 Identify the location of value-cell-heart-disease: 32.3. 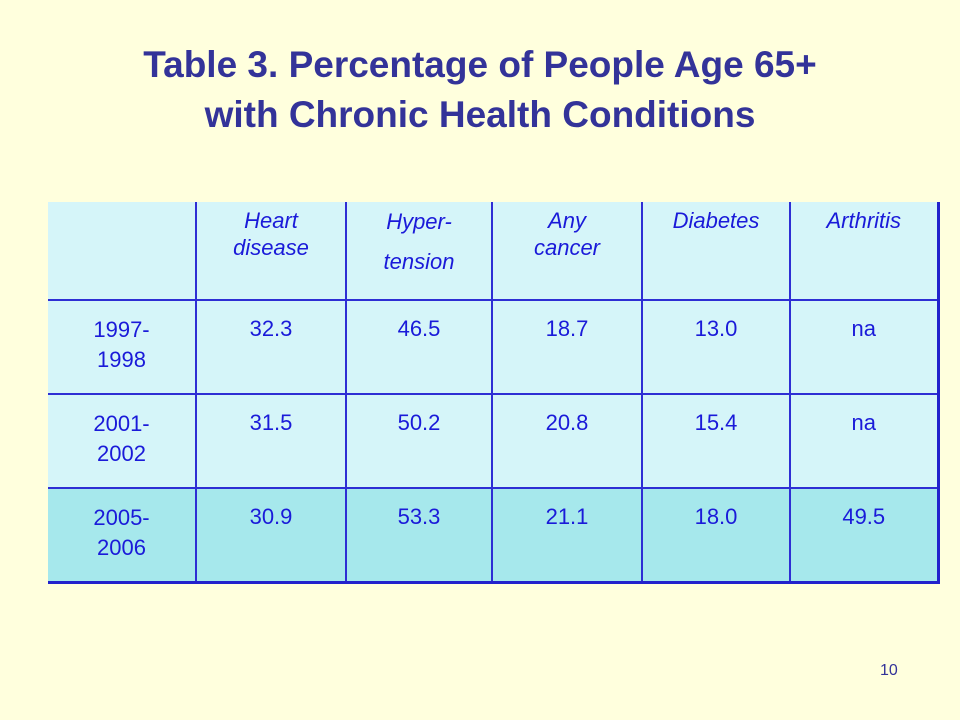
(271, 347).